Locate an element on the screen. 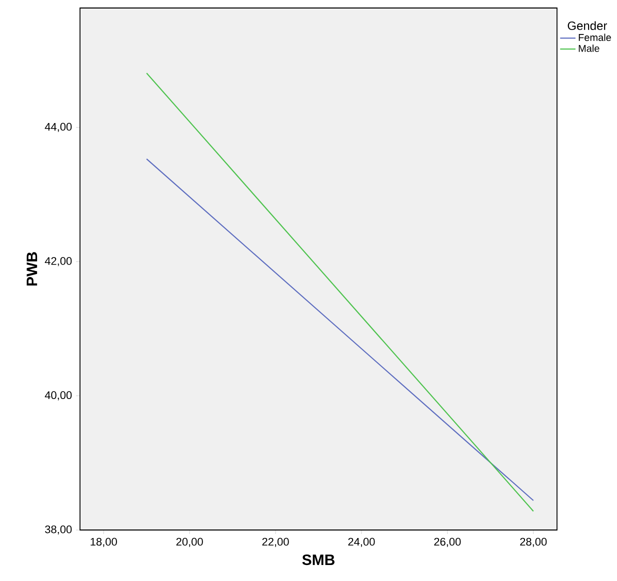  y-tick-label: 40,00 is located at coordinates (58, 395).